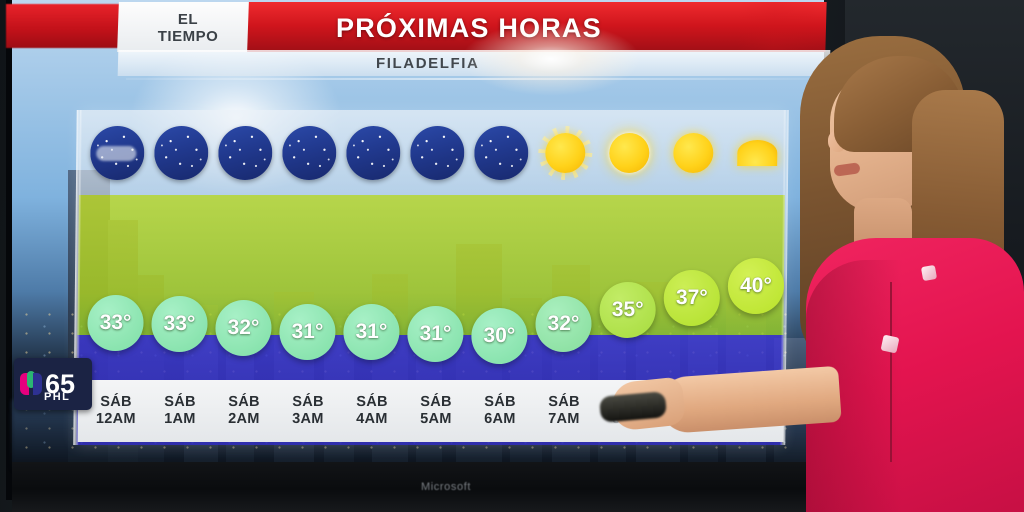 This screenshot has height=512, width=1024. What do you see at coordinates (476, 79) in the screenshot?
I see `header-underline` at bounding box center [476, 79].